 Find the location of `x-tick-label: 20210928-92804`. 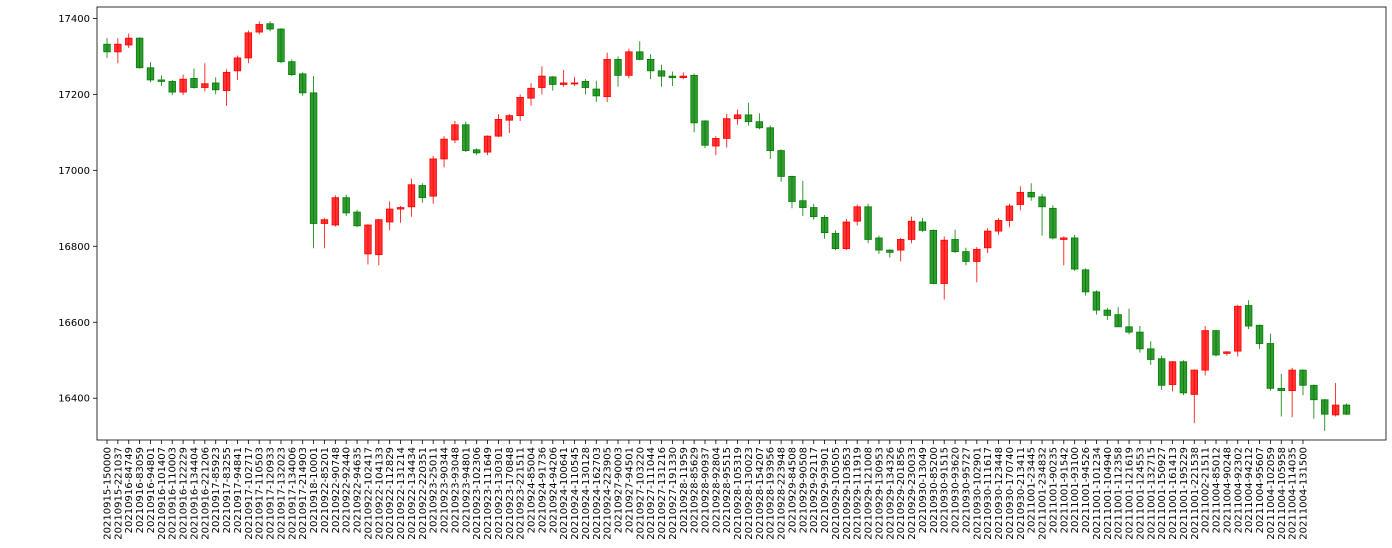

x-tick-label: 20210928-92804 is located at coordinates (716, 490).